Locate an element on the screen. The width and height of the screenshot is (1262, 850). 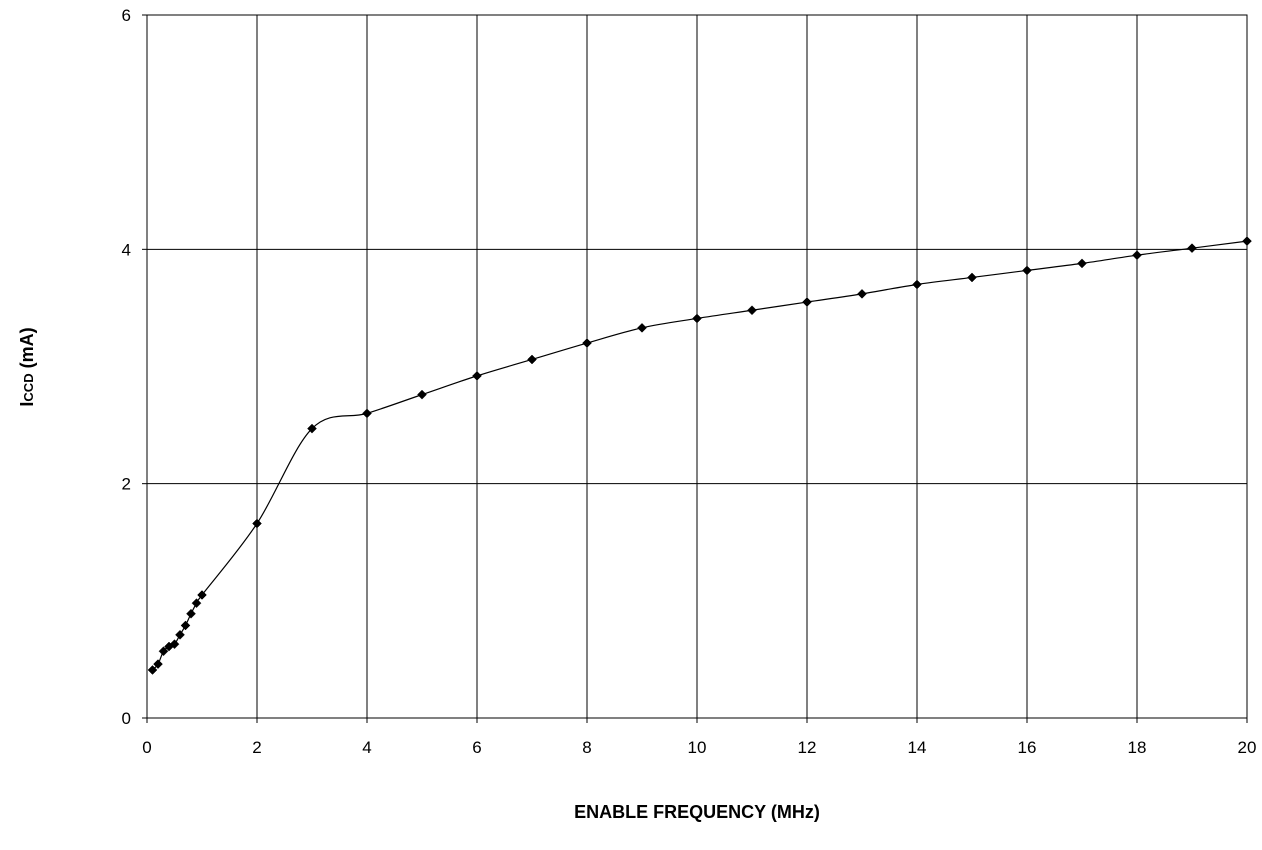
x-tick-label: 4 is located at coordinates (366, 747).